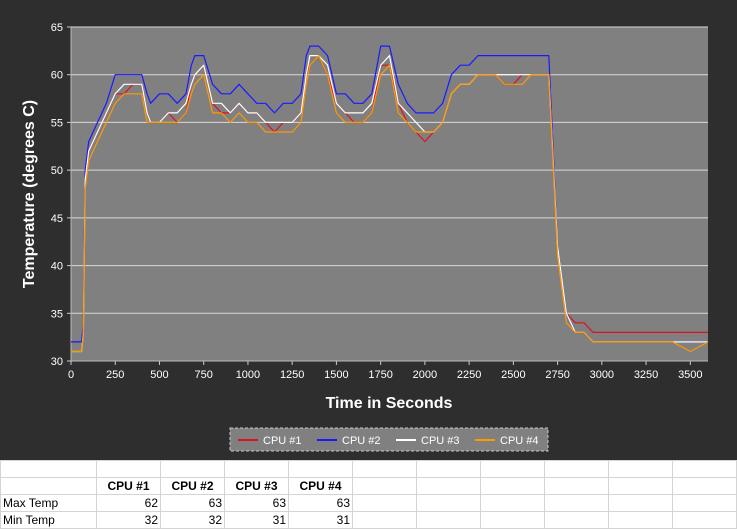 This screenshot has height=529, width=737. What do you see at coordinates (128, 486) in the screenshot?
I see `header-cpu1: CPU #1` at bounding box center [128, 486].